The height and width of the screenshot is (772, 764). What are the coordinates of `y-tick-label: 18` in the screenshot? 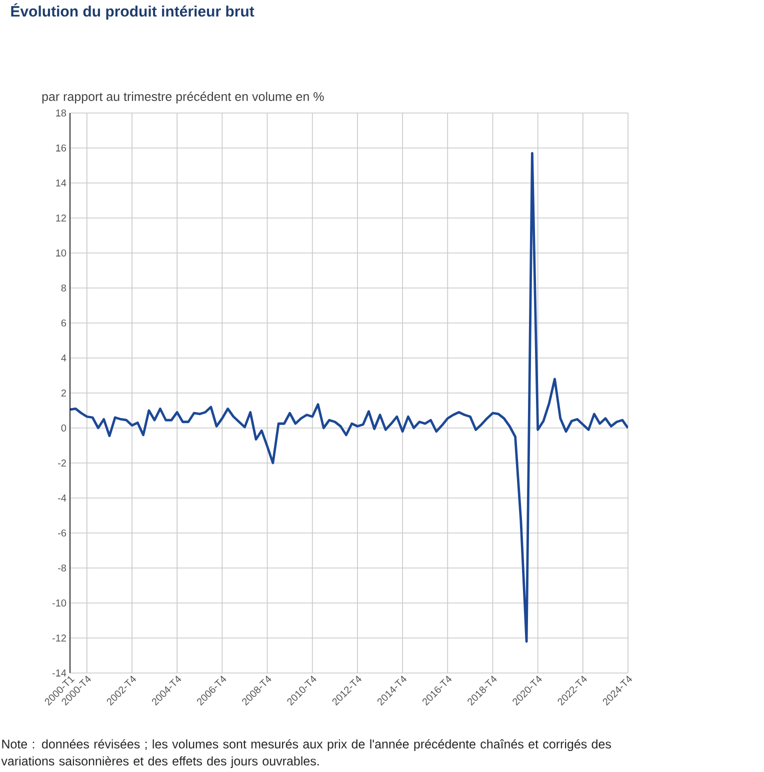 It's located at (61, 113).